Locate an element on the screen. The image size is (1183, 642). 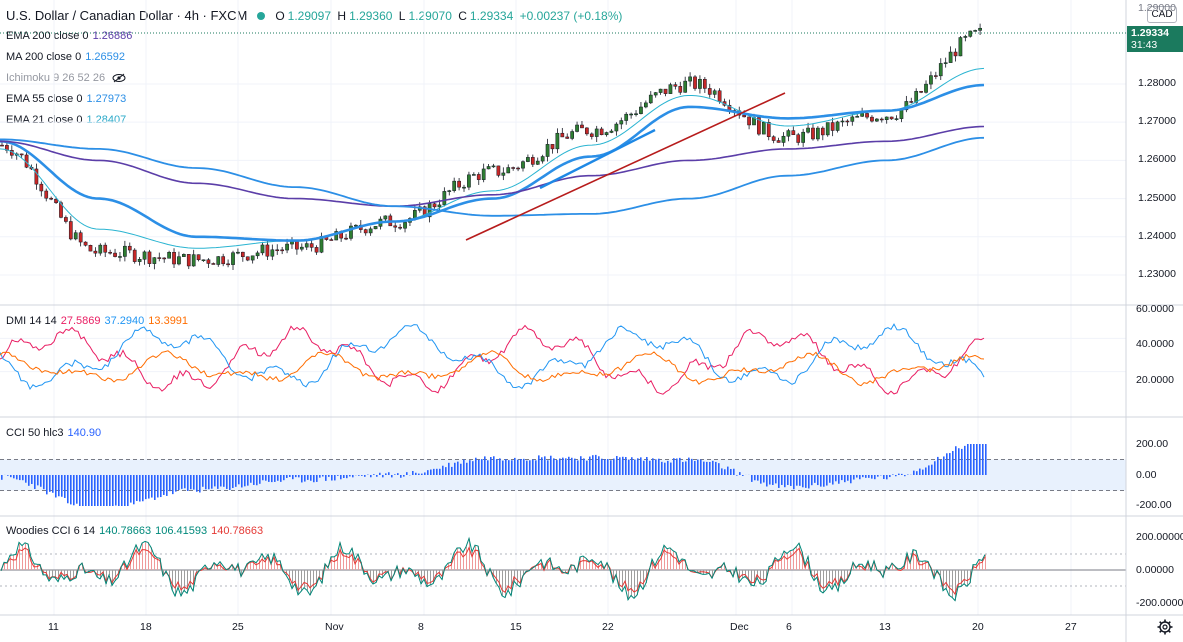
legend-ema55: EMA 55 close 0 1.27973 is located at coordinates (66, 99).